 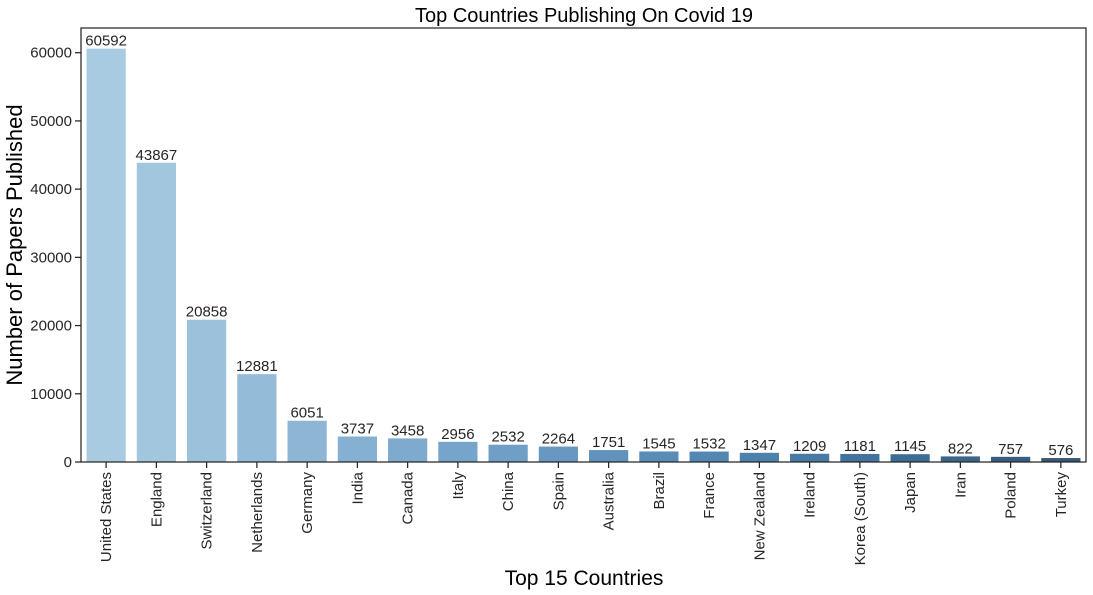 I want to click on y-axis-title: Number of Papers Published, so click(x=14, y=244).